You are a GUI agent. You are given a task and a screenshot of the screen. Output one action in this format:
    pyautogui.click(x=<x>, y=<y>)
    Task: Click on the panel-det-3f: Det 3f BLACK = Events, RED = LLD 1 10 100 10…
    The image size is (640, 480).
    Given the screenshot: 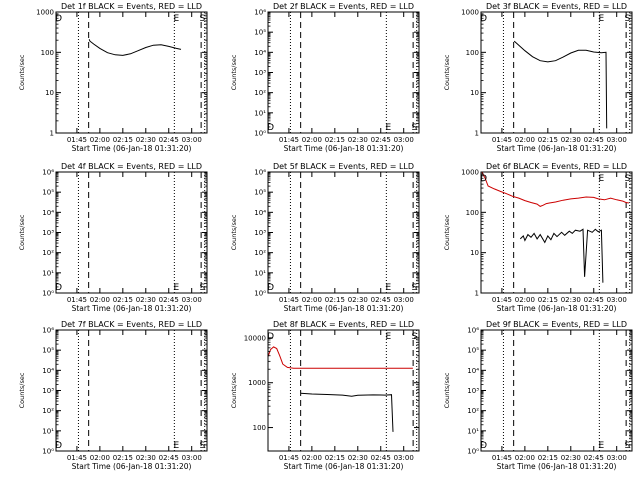 What is the action you would take?
    pyautogui.click(x=538, y=77)
    